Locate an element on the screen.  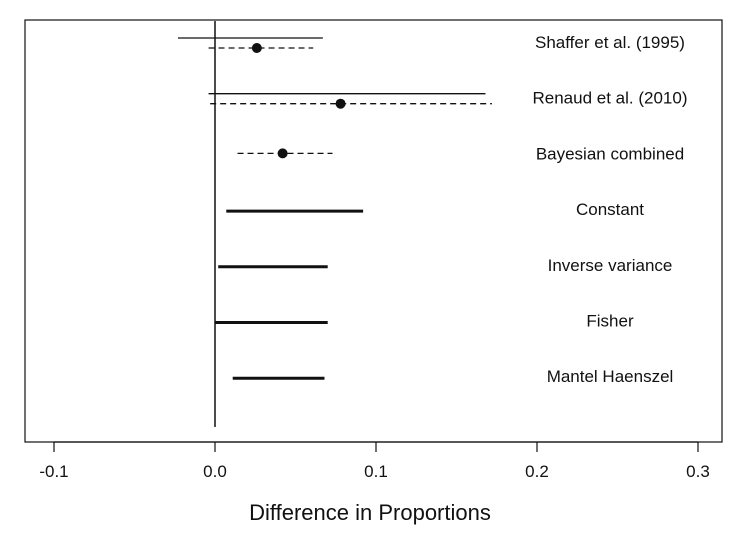
row-label: Shaffer et al. (1995) is located at coordinates (610, 42).